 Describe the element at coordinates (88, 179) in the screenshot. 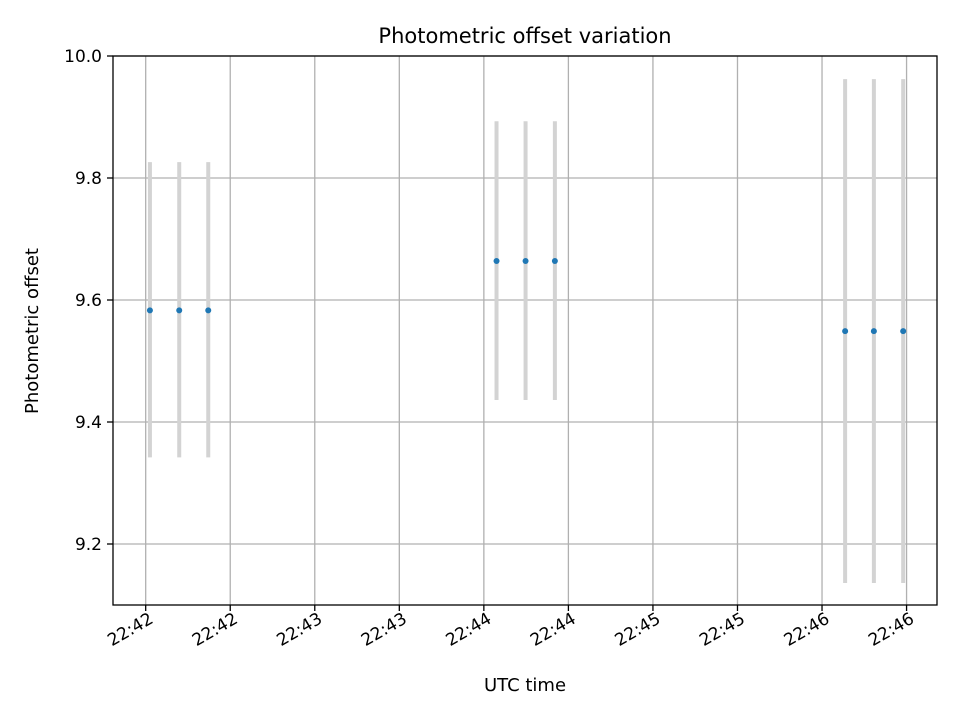

I see `y-tick-label: 9.8` at that location.